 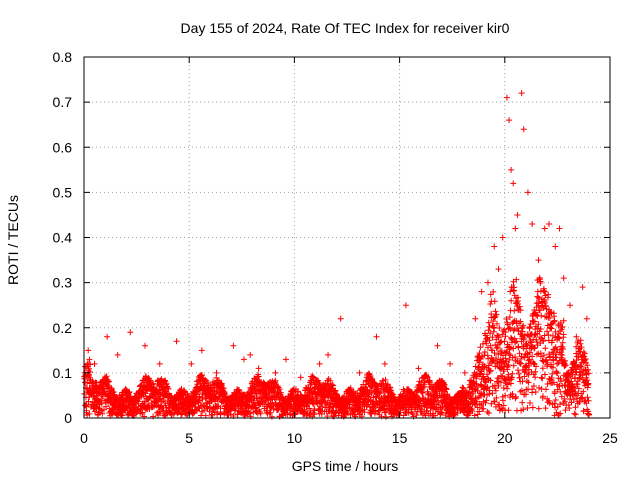 What do you see at coordinates (400, 438) in the screenshot?
I see `x-tick-label: 15` at bounding box center [400, 438].